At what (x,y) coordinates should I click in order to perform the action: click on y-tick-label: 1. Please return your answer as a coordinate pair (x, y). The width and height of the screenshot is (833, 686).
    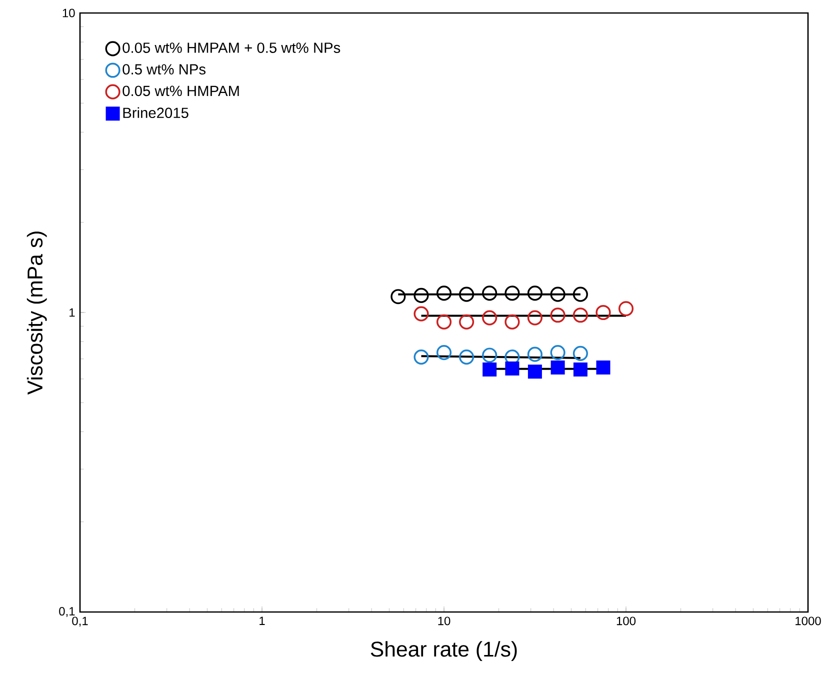
    Looking at the image, I should click on (72, 312).